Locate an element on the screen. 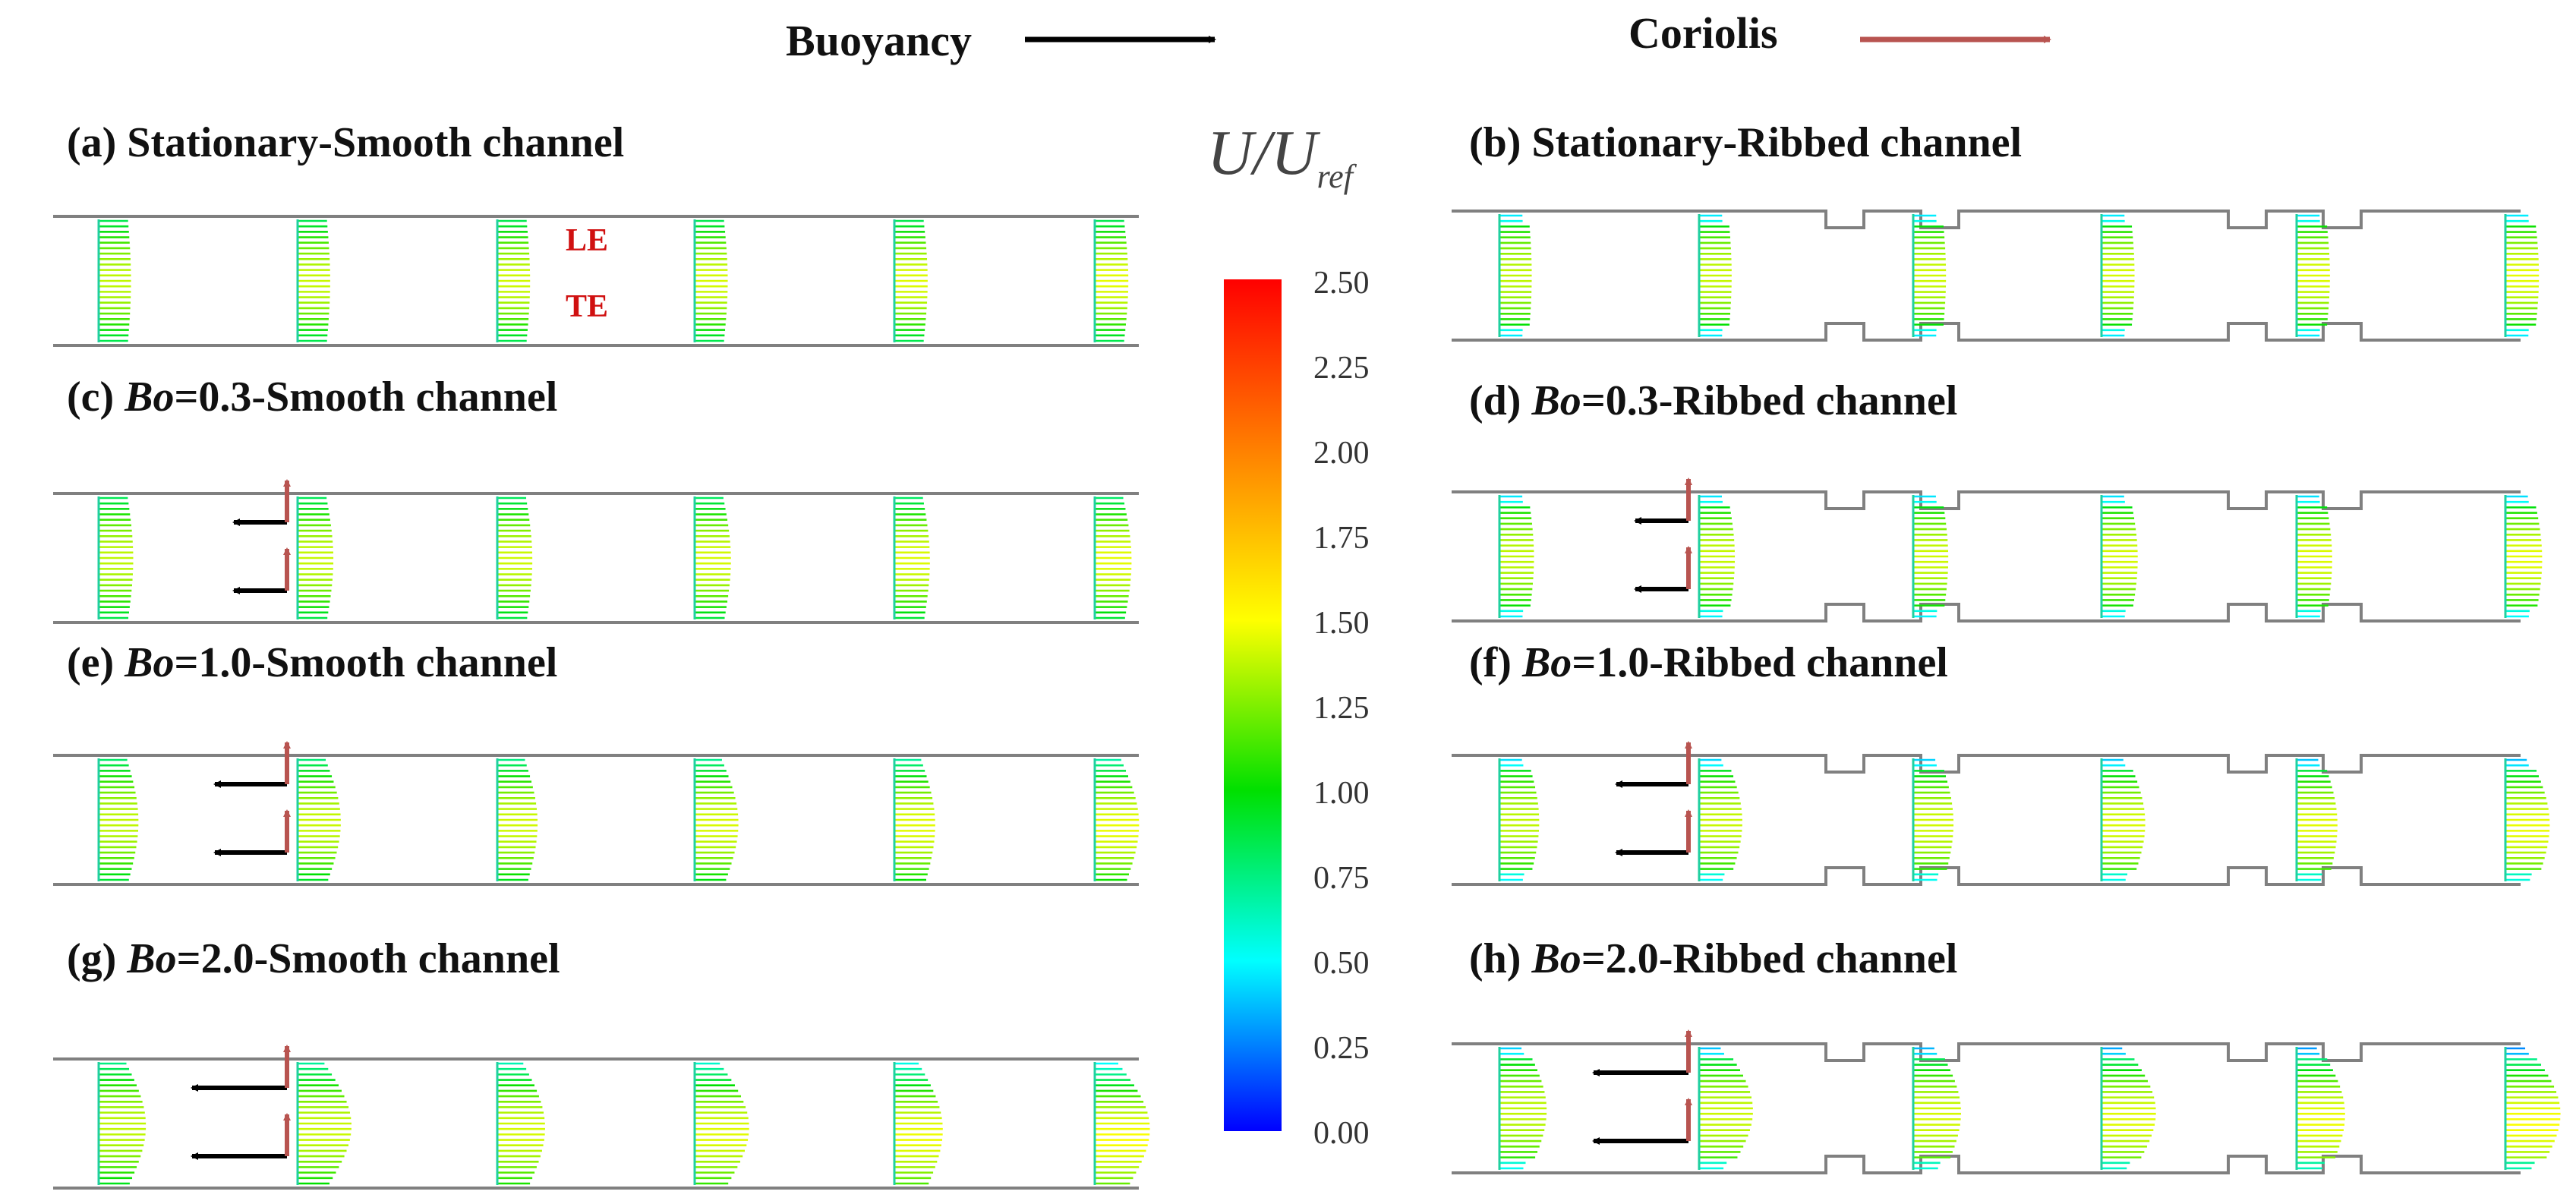  colorbar is located at coordinates (1253, 705).